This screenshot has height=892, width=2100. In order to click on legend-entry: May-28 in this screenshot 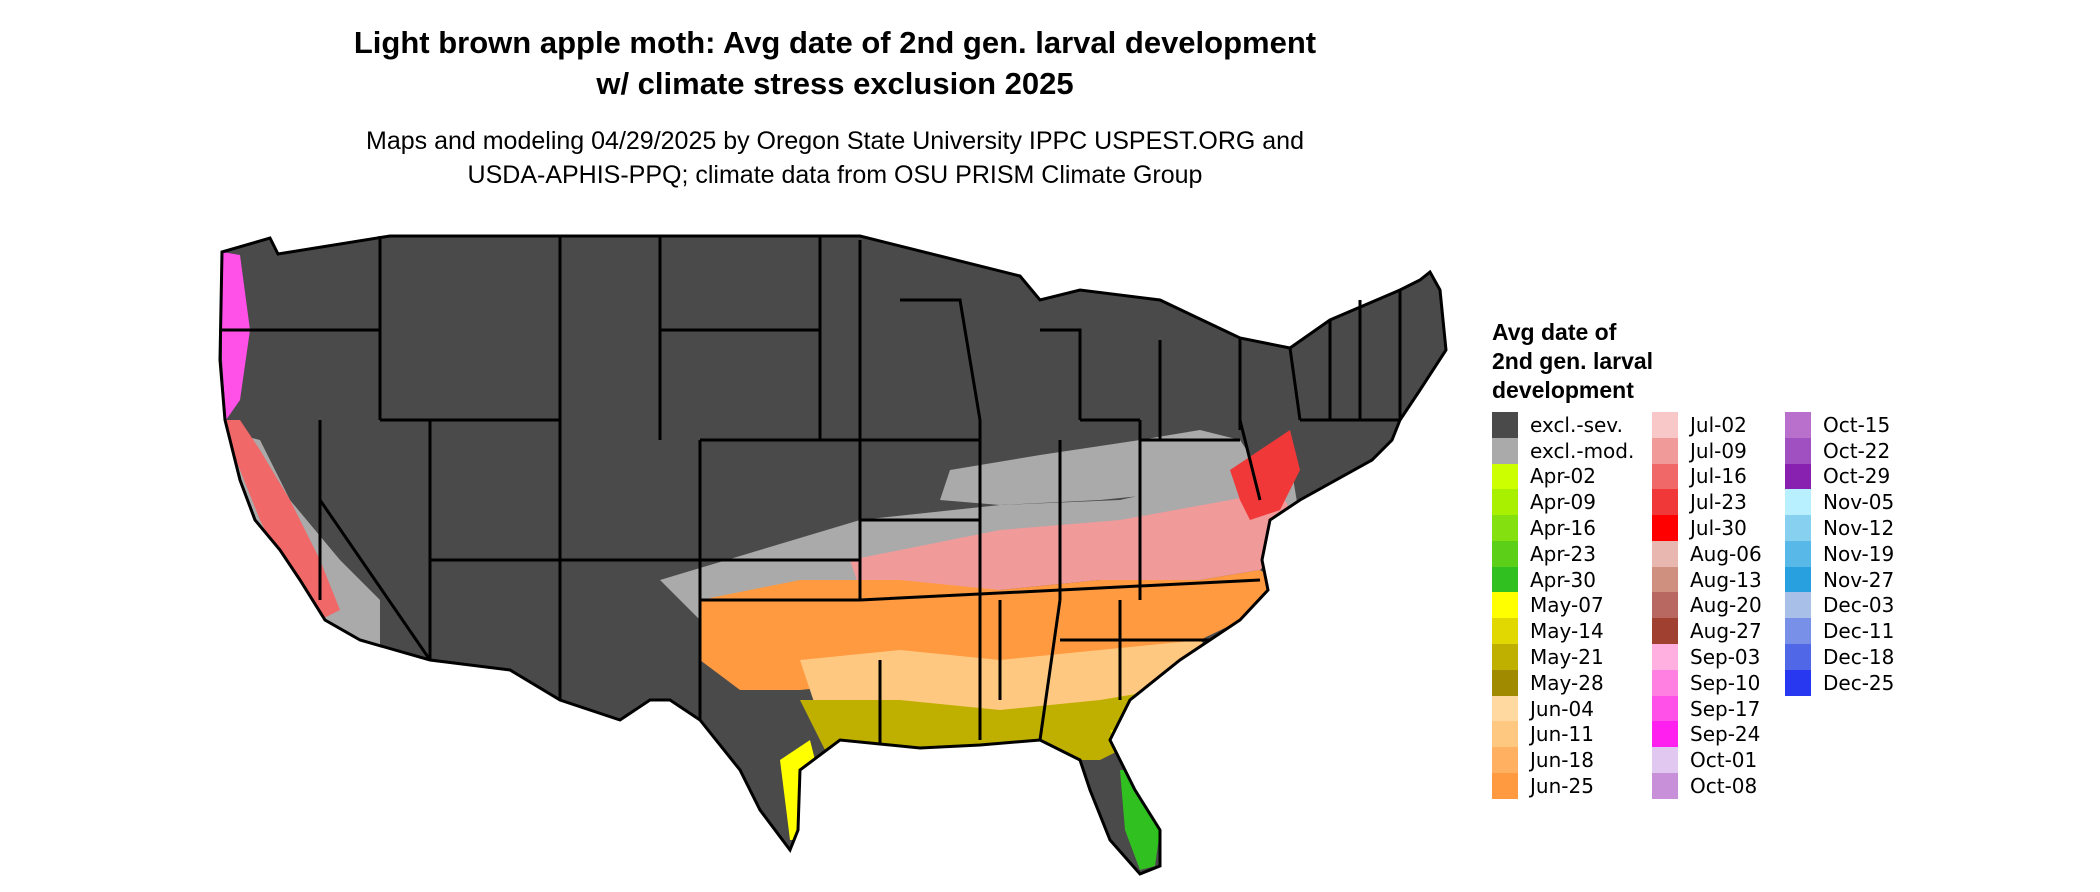, I will do `click(1563, 682)`.